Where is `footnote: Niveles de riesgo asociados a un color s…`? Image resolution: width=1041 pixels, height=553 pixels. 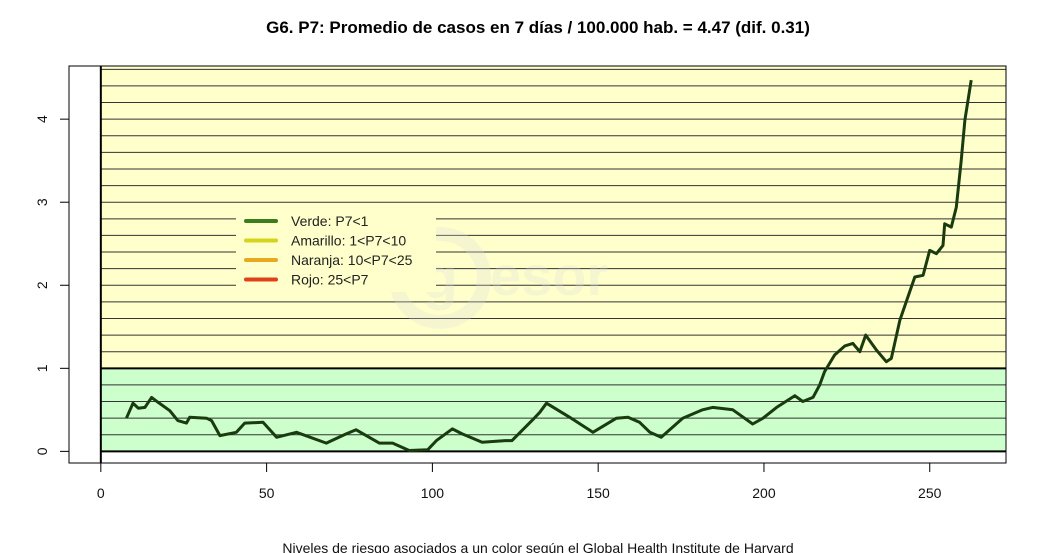 footnote: Niveles de riesgo asociados a un color s… is located at coordinates (537, 546).